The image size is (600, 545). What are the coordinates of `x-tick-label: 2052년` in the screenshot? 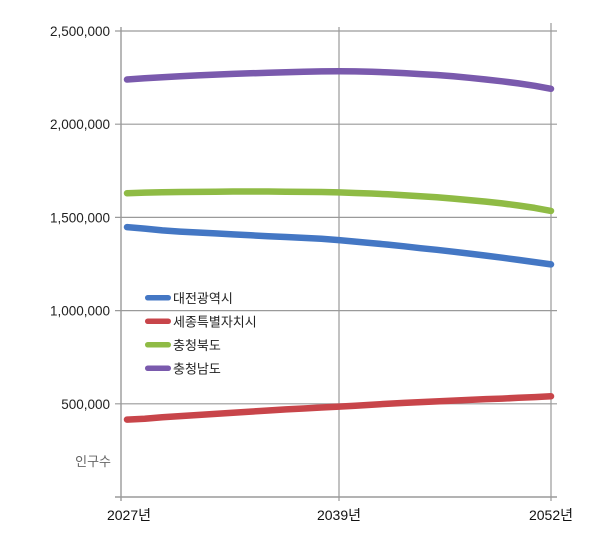 It's located at (551, 515).